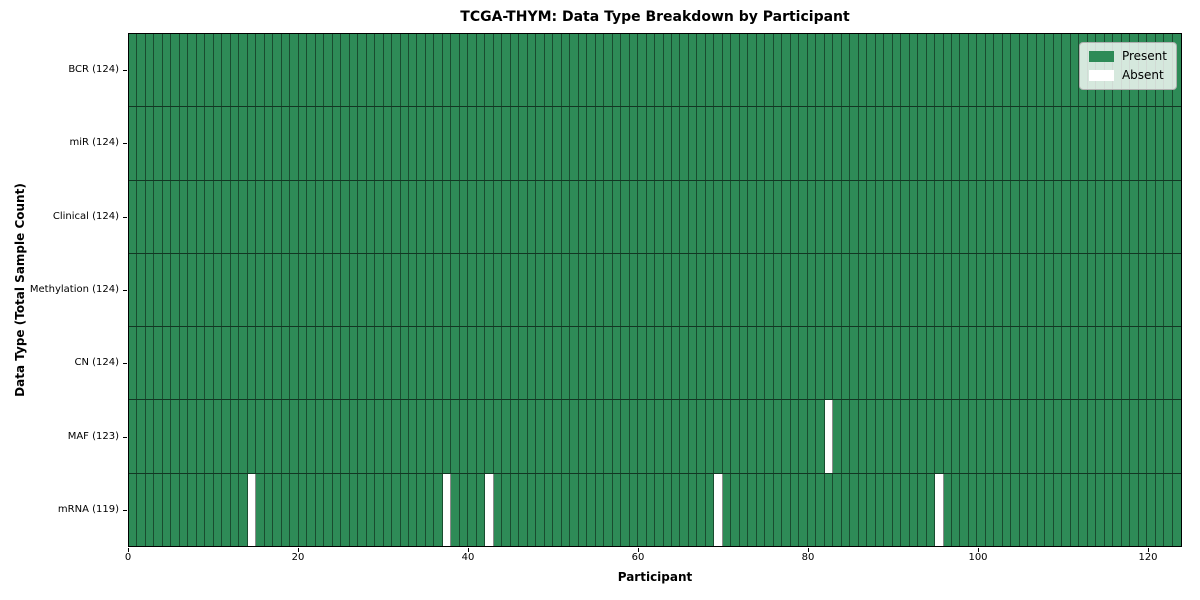 The width and height of the screenshot is (1200, 600). I want to click on y-tick-label: Methylation (124), so click(74, 289).